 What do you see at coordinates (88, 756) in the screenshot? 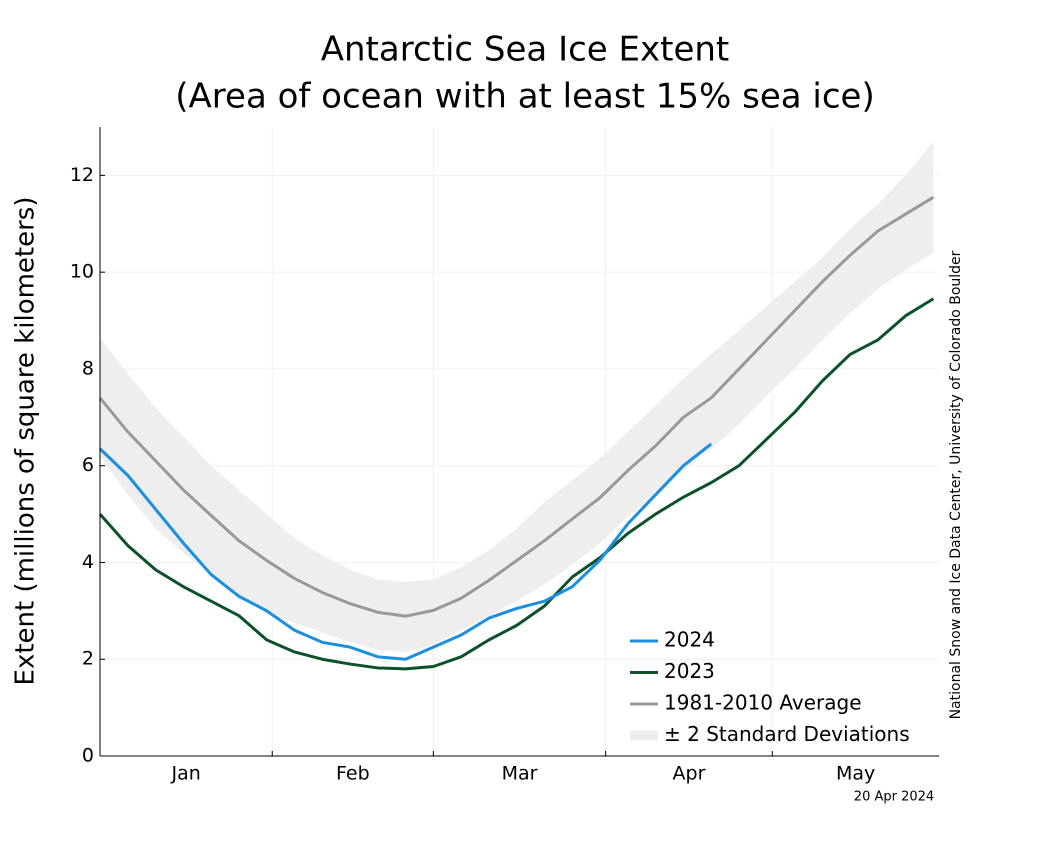
I see `y-tick-label: 0` at bounding box center [88, 756].